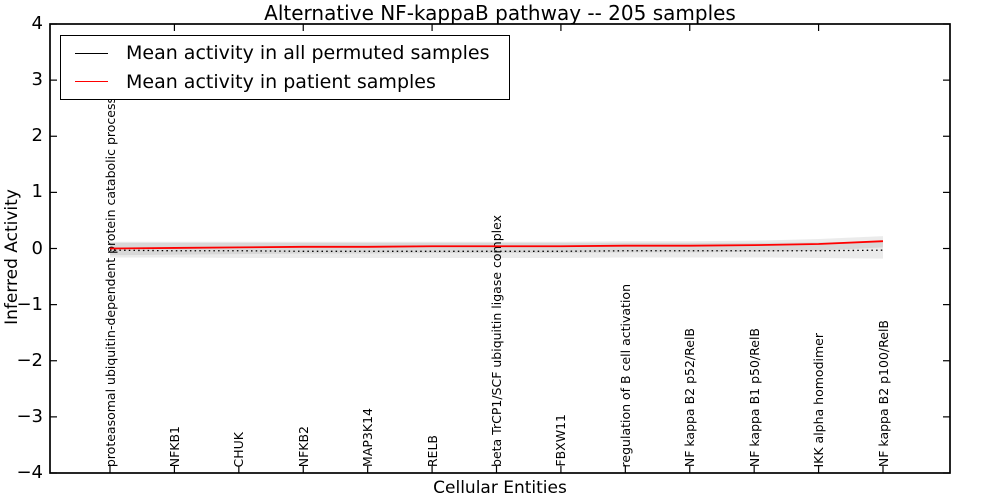  I want to click on permuted-line-sample, so click(91, 53).